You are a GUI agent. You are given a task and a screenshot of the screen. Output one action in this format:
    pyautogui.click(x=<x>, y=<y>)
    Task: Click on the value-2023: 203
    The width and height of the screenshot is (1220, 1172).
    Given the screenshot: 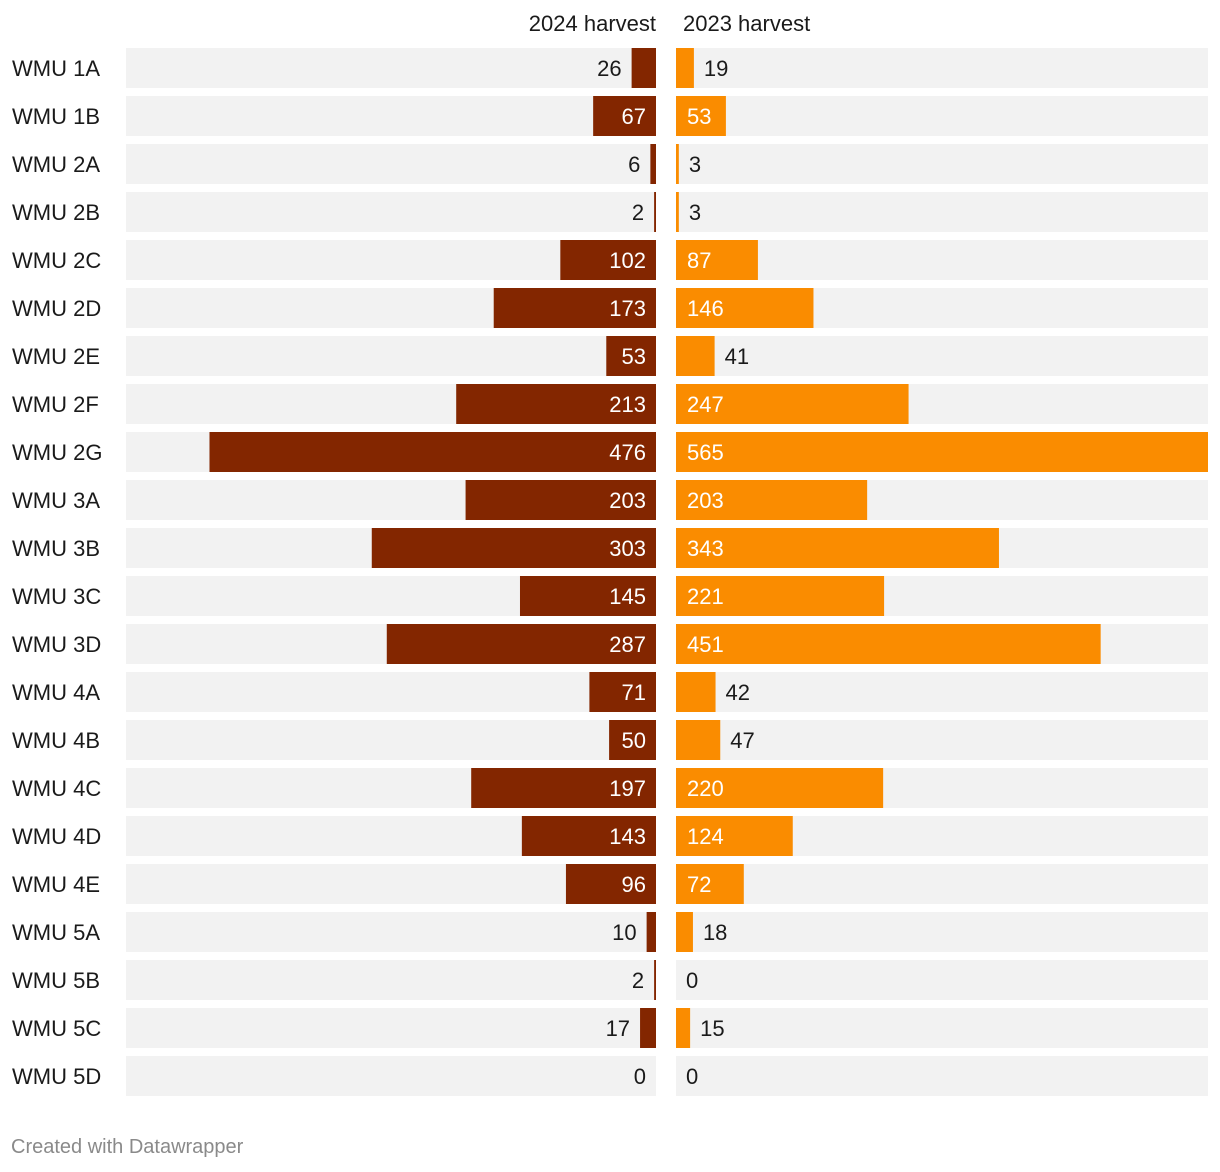 What is the action you would take?
    pyautogui.click(x=705, y=500)
    